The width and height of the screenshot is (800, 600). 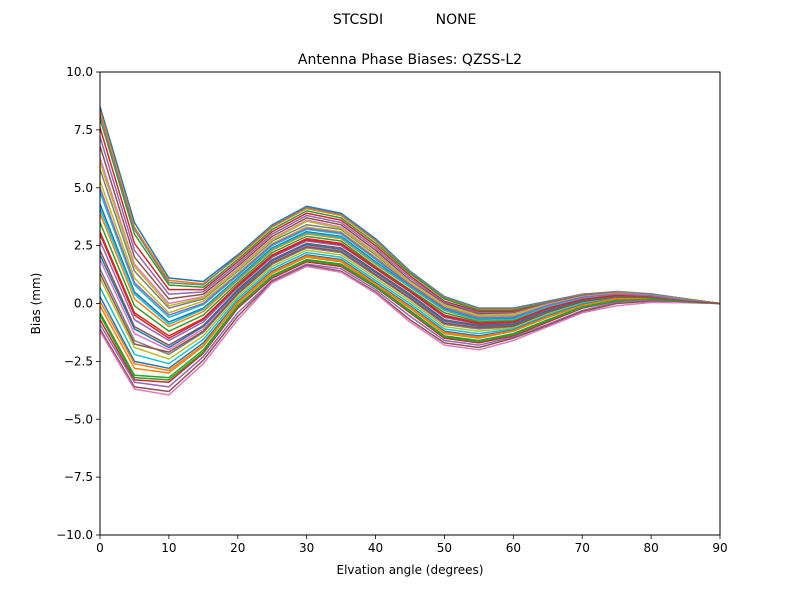 I want to click on y-tick-label: 5.0, so click(x=83, y=188).